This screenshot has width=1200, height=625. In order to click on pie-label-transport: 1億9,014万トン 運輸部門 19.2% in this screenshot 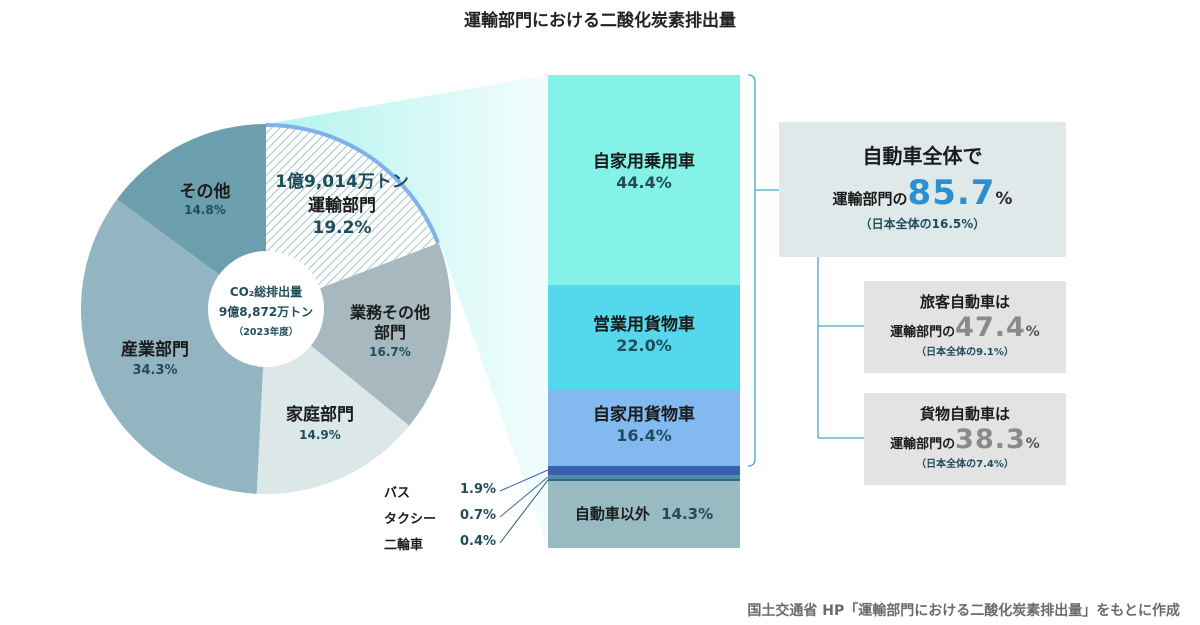, I will do `click(342, 205)`.